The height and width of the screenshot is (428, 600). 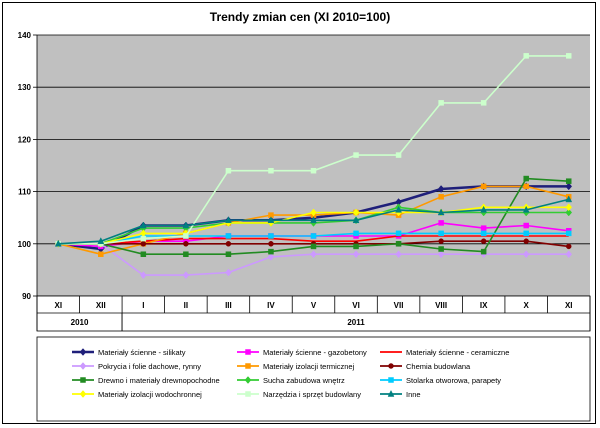 I want to click on x-tick-label: IV, so click(x=271, y=305).